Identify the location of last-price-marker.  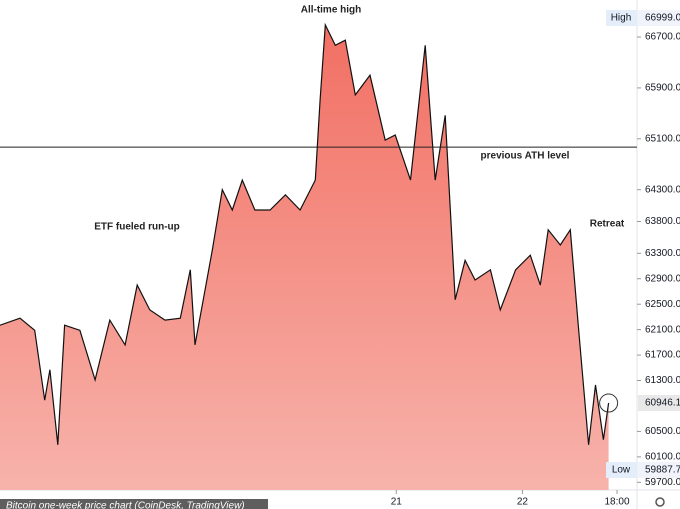
(609, 403).